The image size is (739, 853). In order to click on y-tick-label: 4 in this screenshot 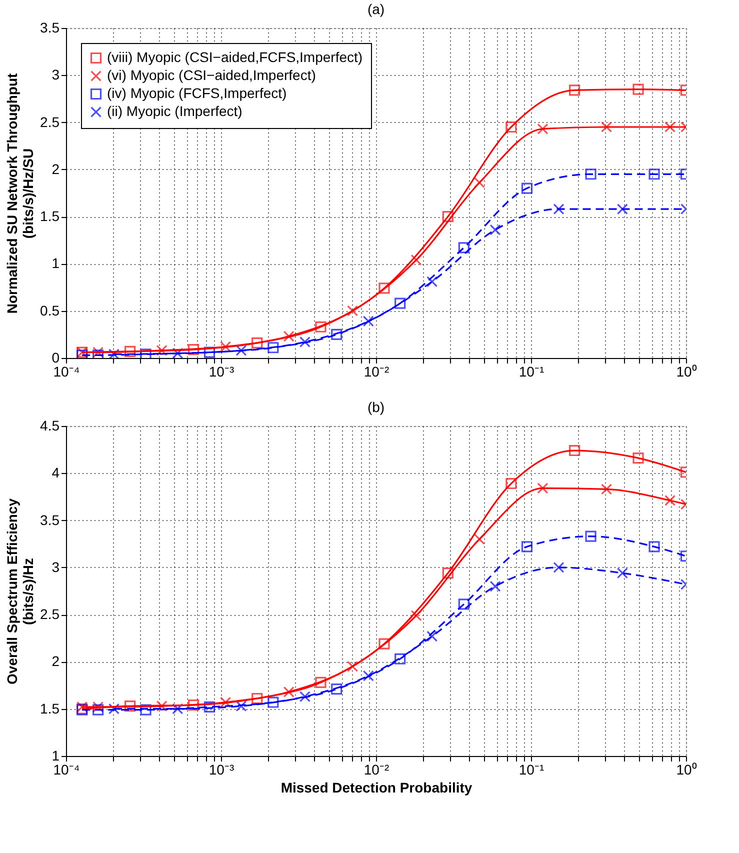, I will do `click(56, 472)`.